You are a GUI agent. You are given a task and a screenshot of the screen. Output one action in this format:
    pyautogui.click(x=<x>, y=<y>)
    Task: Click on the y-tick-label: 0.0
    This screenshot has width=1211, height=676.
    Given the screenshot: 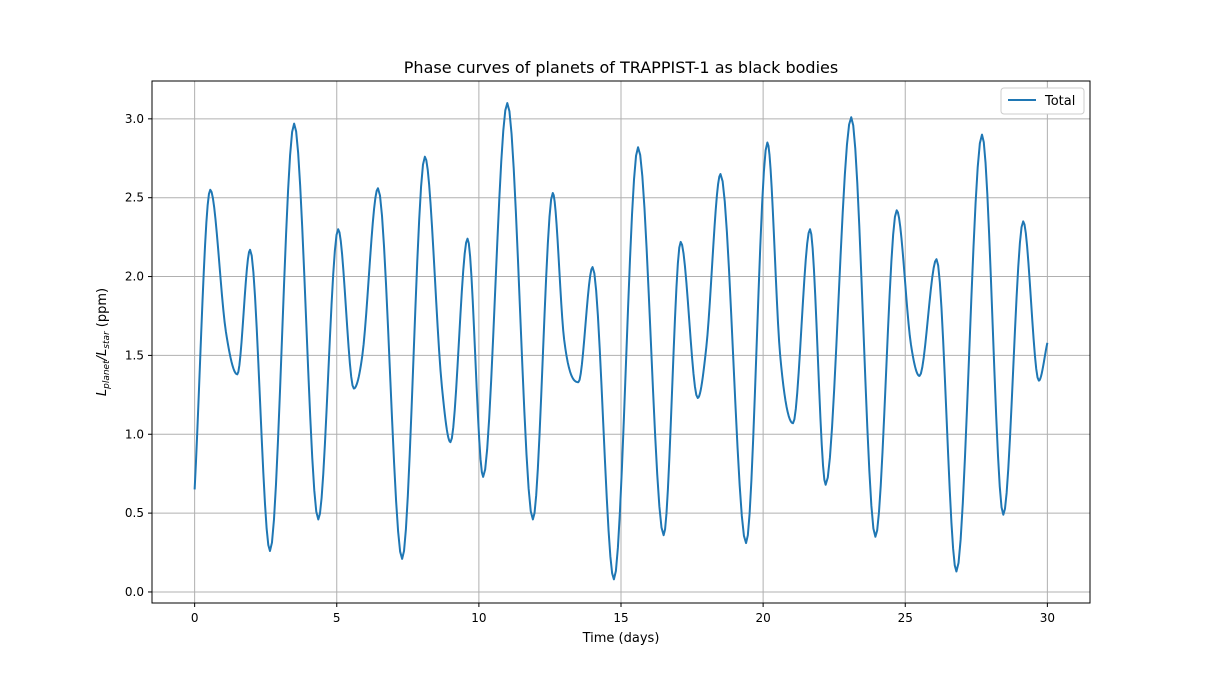 What is the action you would take?
    pyautogui.click(x=134, y=592)
    